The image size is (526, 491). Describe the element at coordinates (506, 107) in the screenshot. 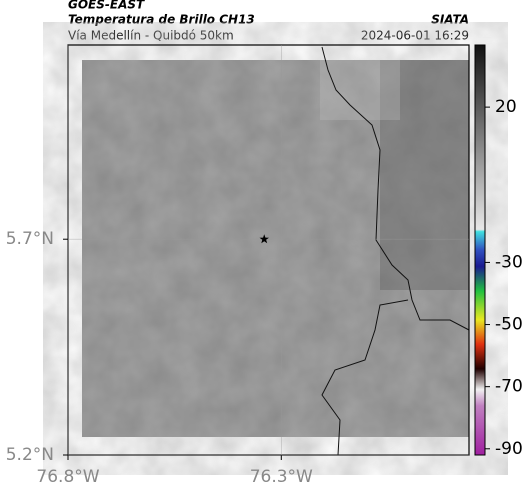

I see `colorbar-label: 20` at that location.